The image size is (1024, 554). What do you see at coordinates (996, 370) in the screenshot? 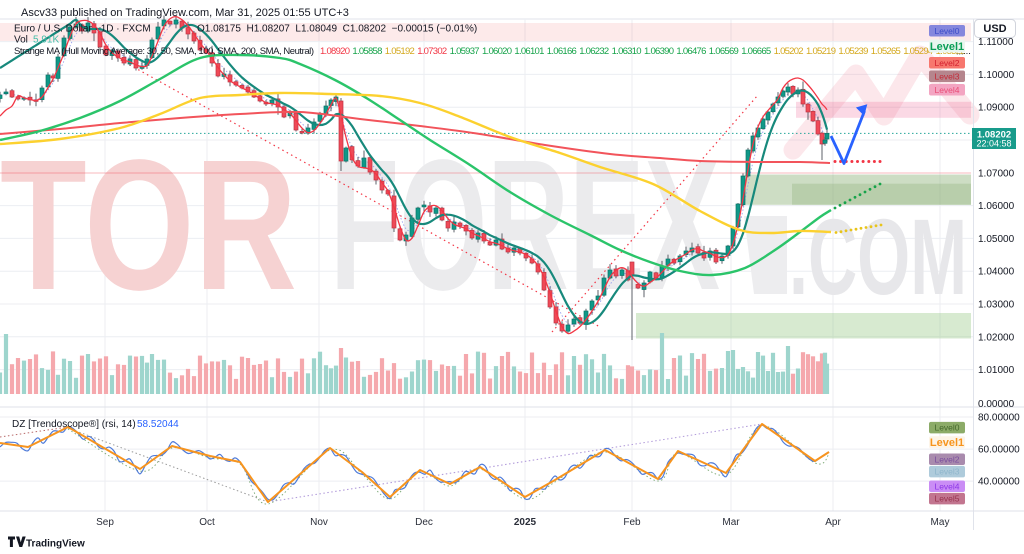
I see `svg-text: 1.01000` at bounding box center [996, 370].